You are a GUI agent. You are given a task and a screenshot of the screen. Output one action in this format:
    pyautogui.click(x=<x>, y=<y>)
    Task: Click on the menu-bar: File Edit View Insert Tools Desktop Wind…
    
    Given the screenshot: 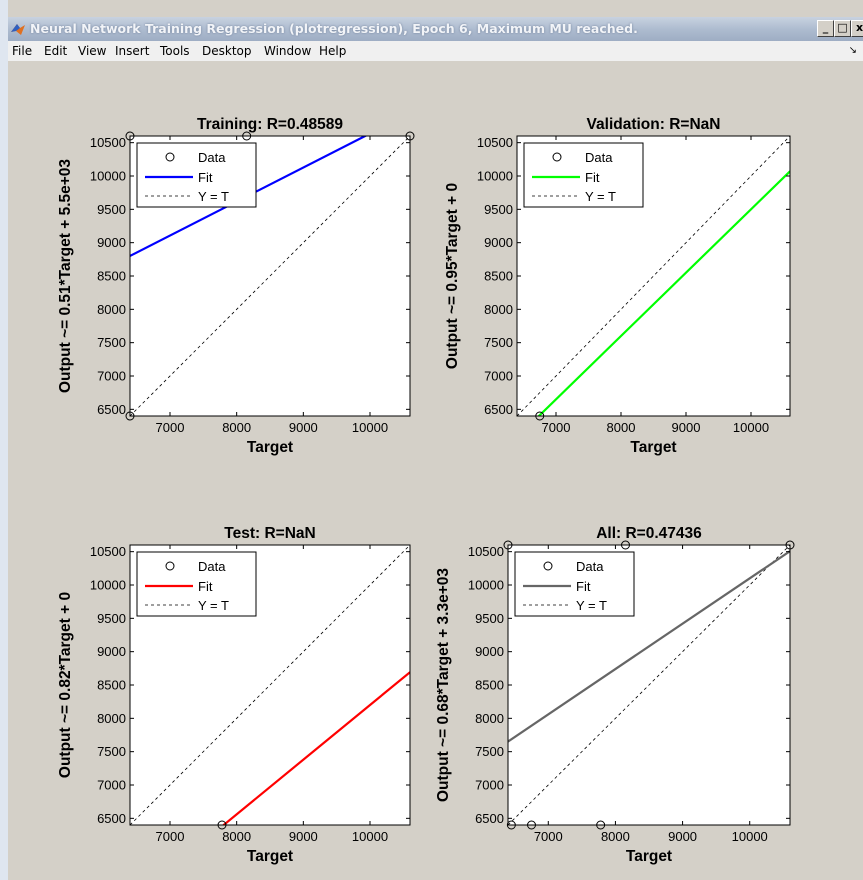 What is the action you would take?
    pyautogui.click(x=435, y=51)
    